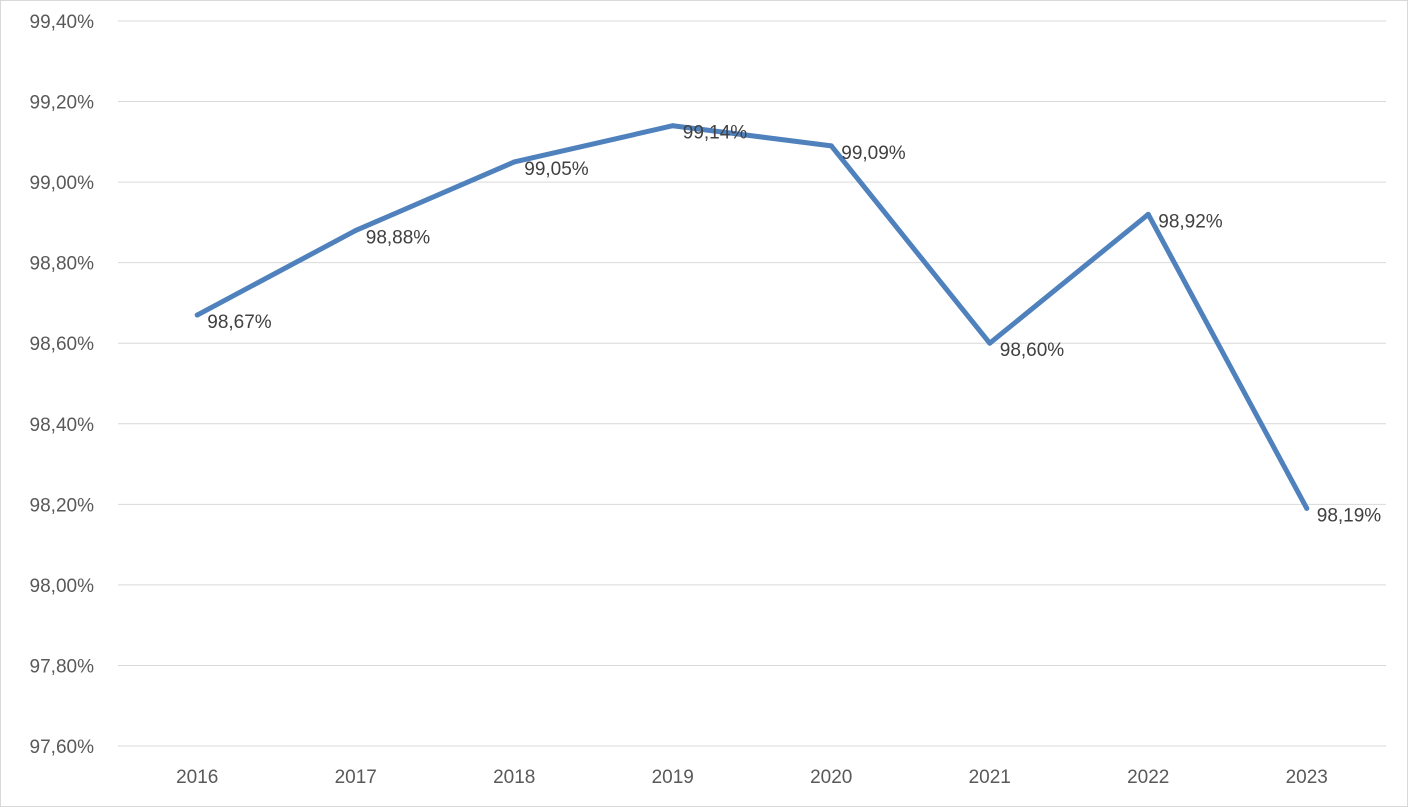 Image resolution: width=1408 pixels, height=807 pixels. Describe the element at coordinates (197, 777) in the screenshot. I see `x-tick-label: 2016` at that location.